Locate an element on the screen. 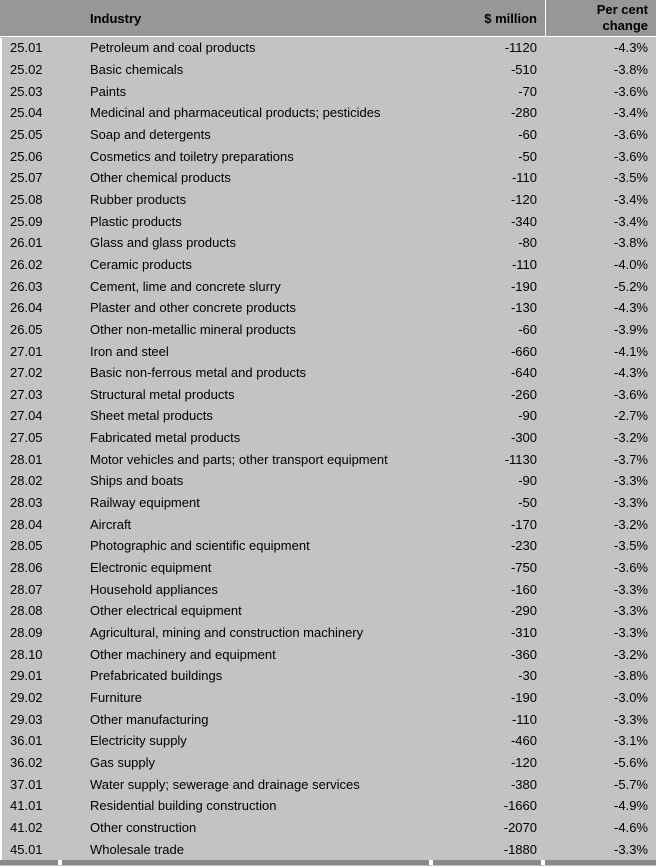 This screenshot has width=656, height=866. row-industry-cell: Prefabricated buildings is located at coordinates (156, 676).